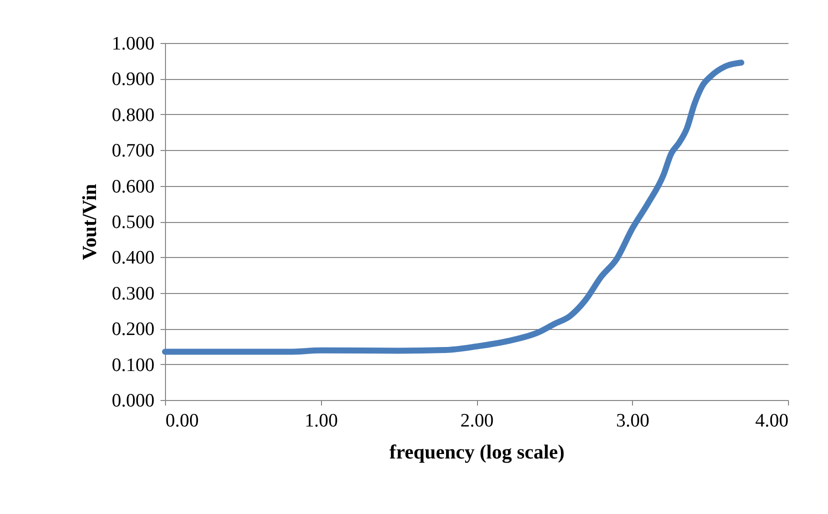 The image size is (828, 514). I want to click on x-tick-label: 4.00, so click(771, 421).